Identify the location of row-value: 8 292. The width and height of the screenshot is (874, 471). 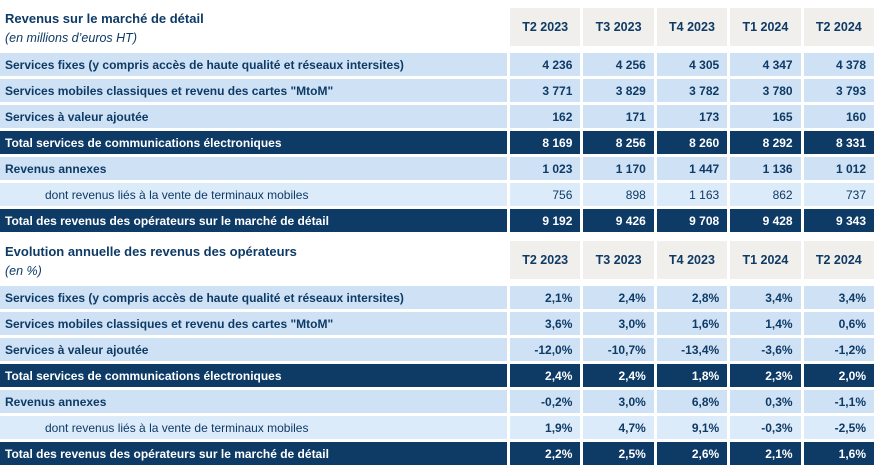
(765, 142).